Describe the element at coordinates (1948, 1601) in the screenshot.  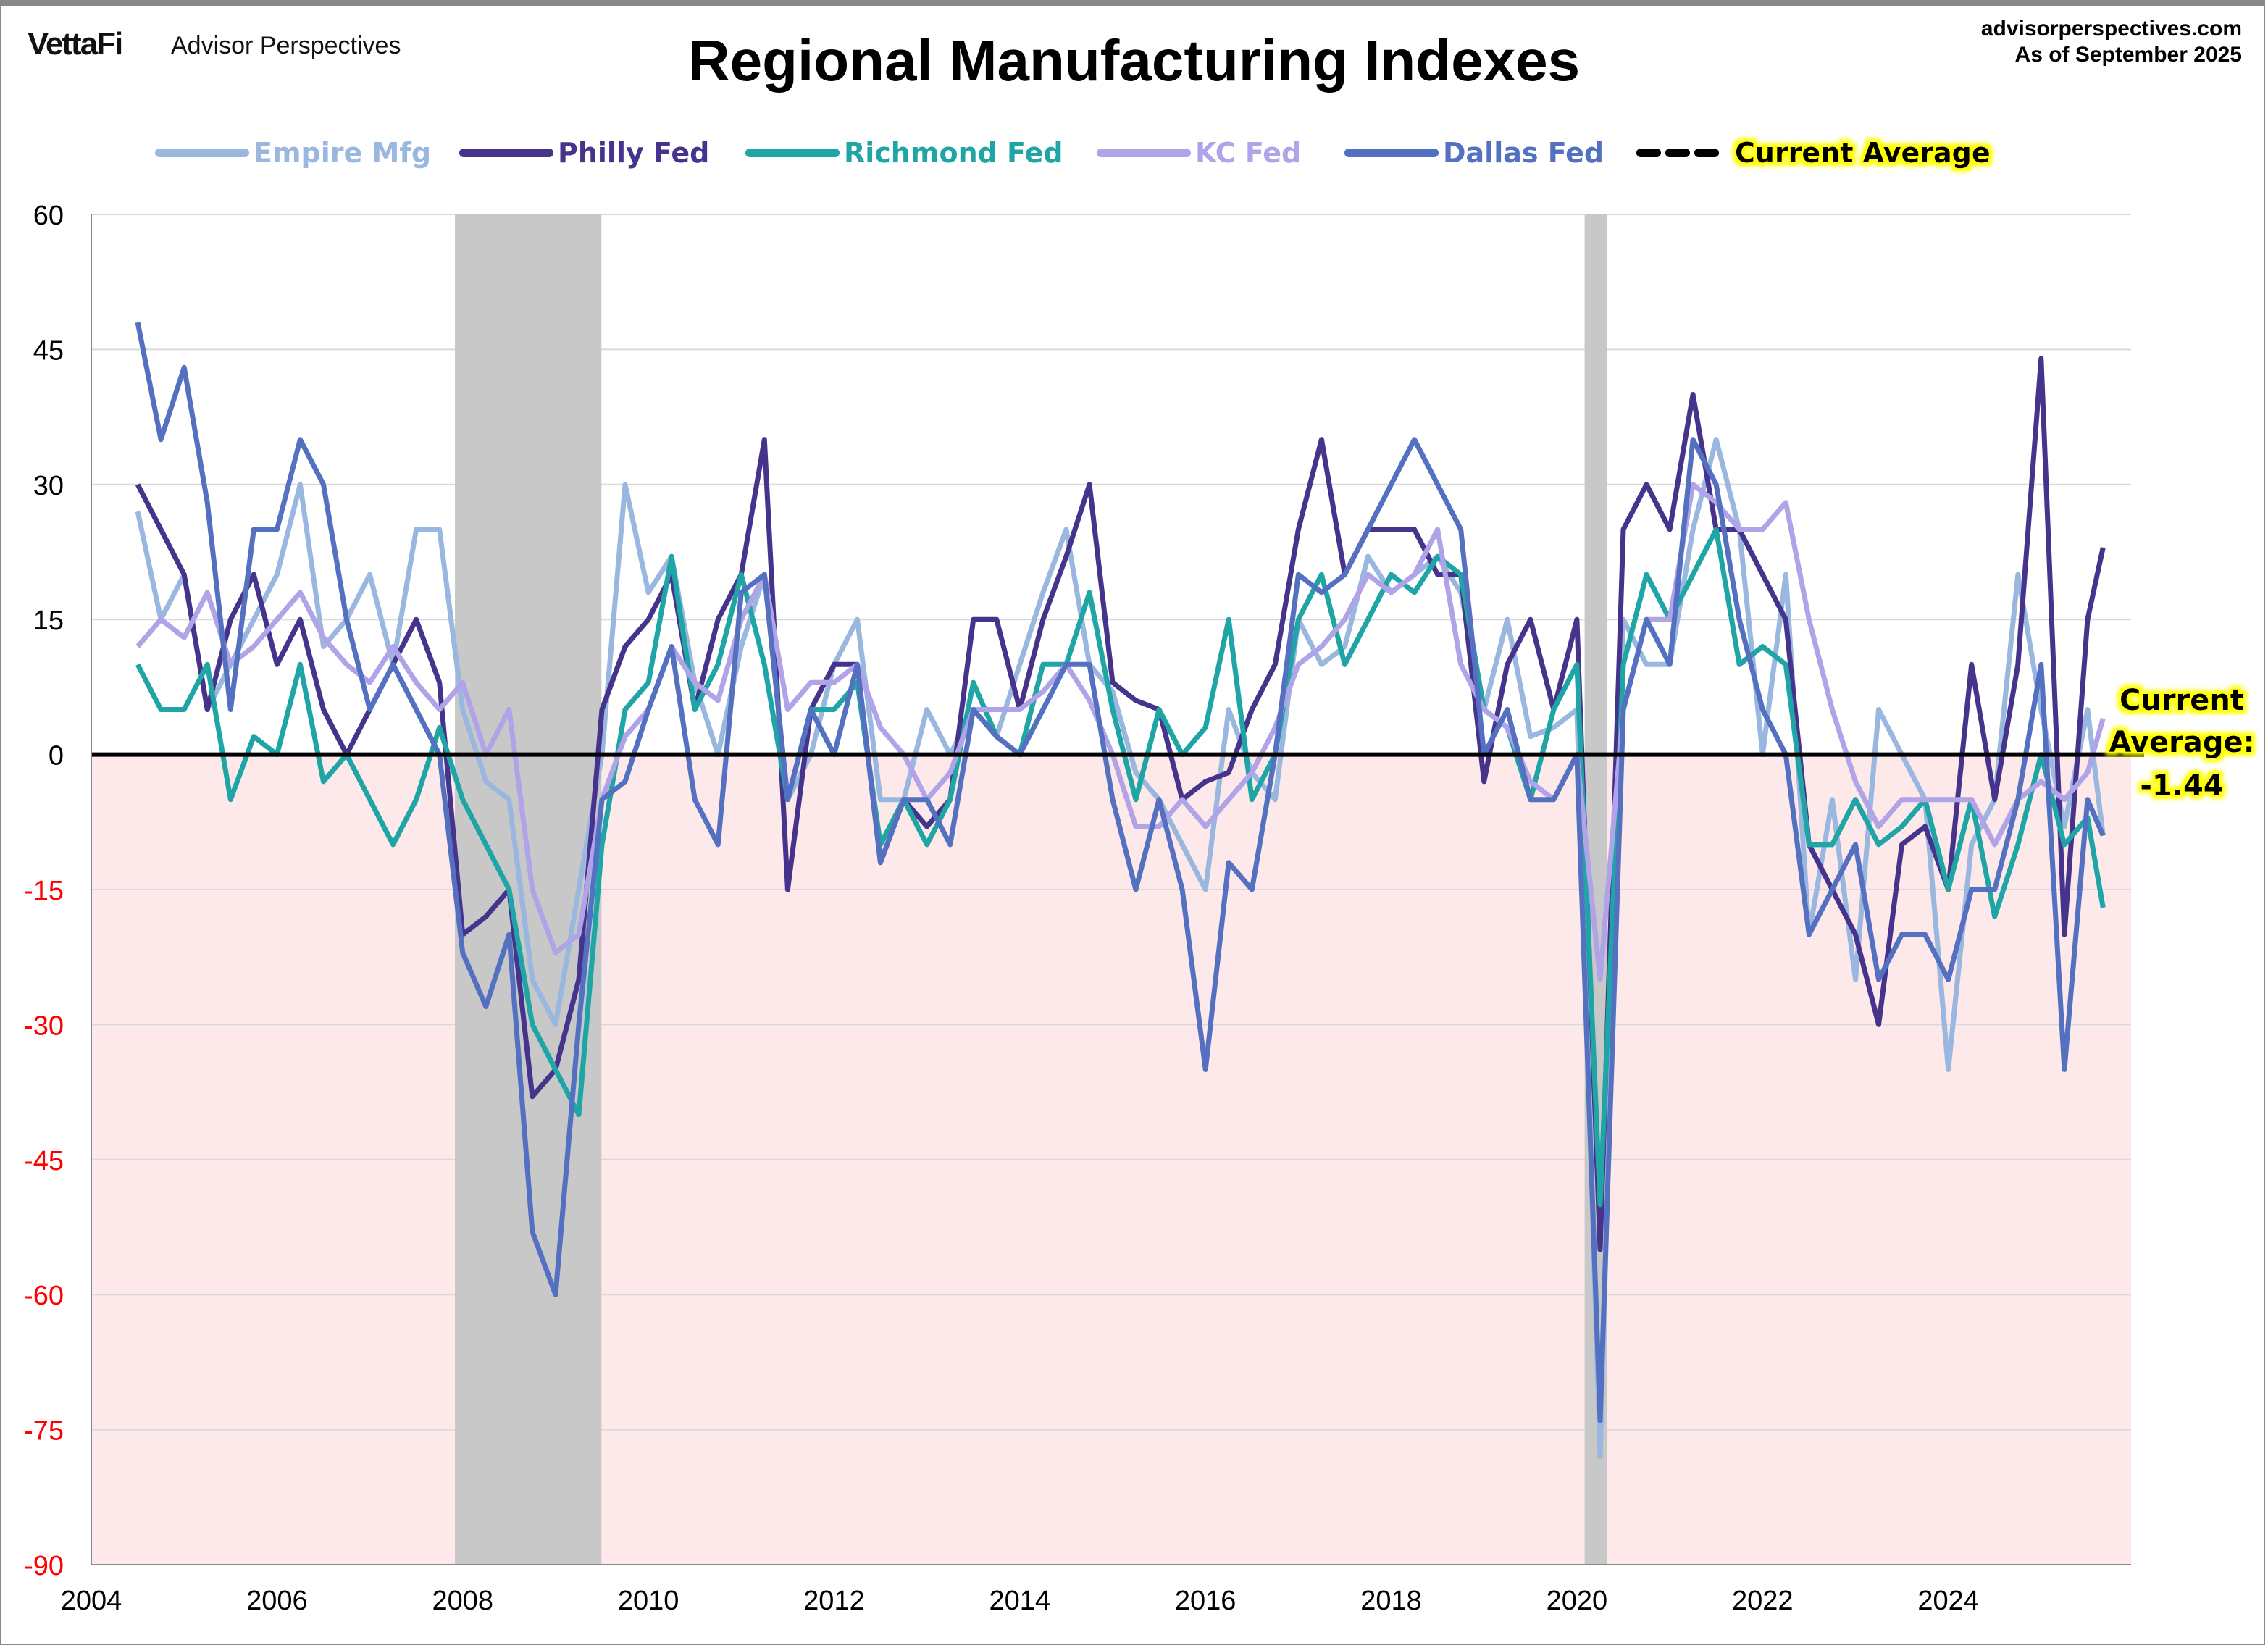
I see `x-tick-label: 2024` at that location.